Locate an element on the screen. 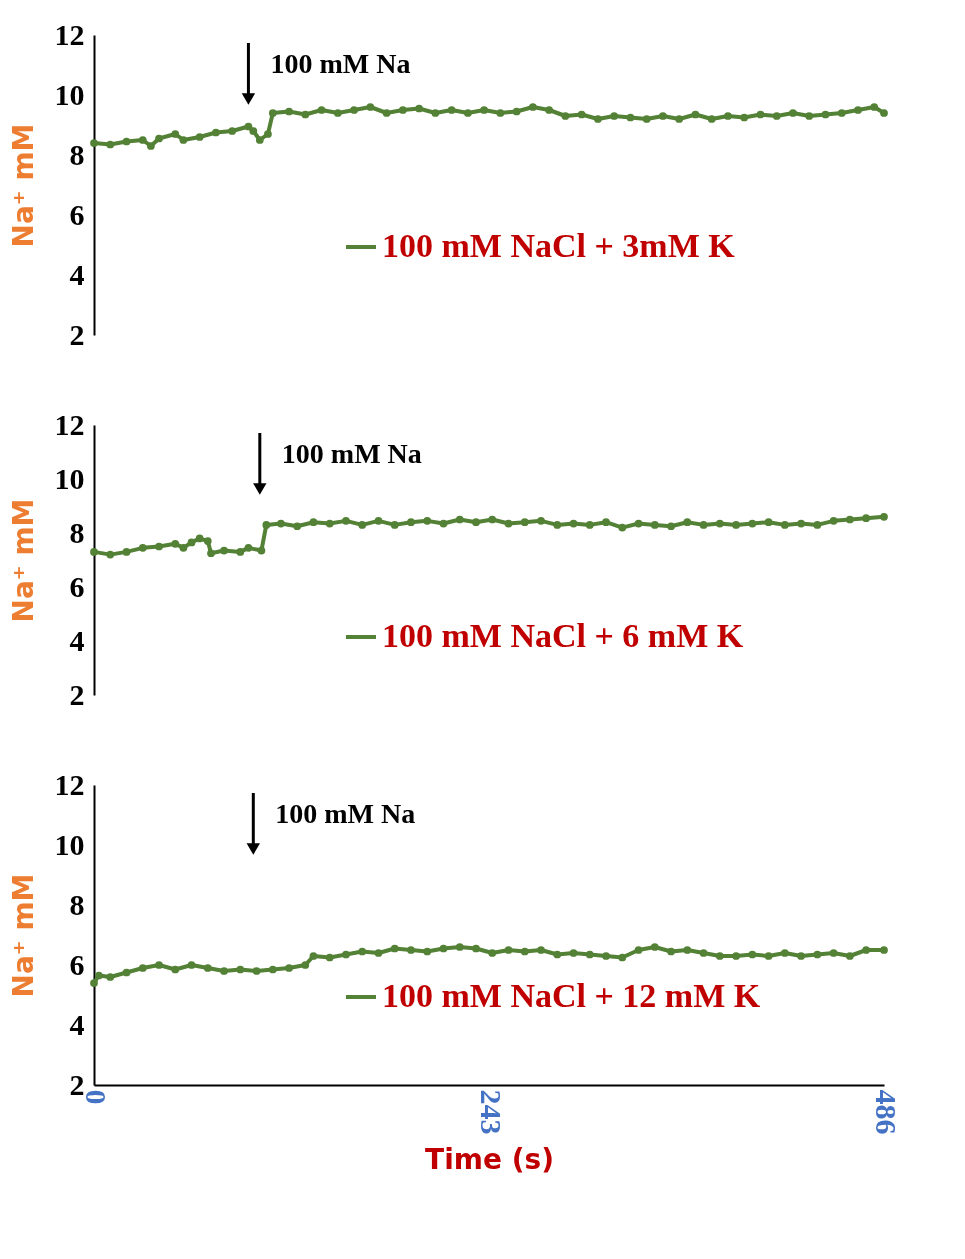 Image resolution: width=965 pixels, height=1259 pixels. legend-label: 100 mM NaCl + 12 mM K is located at coordinates (571, 995).